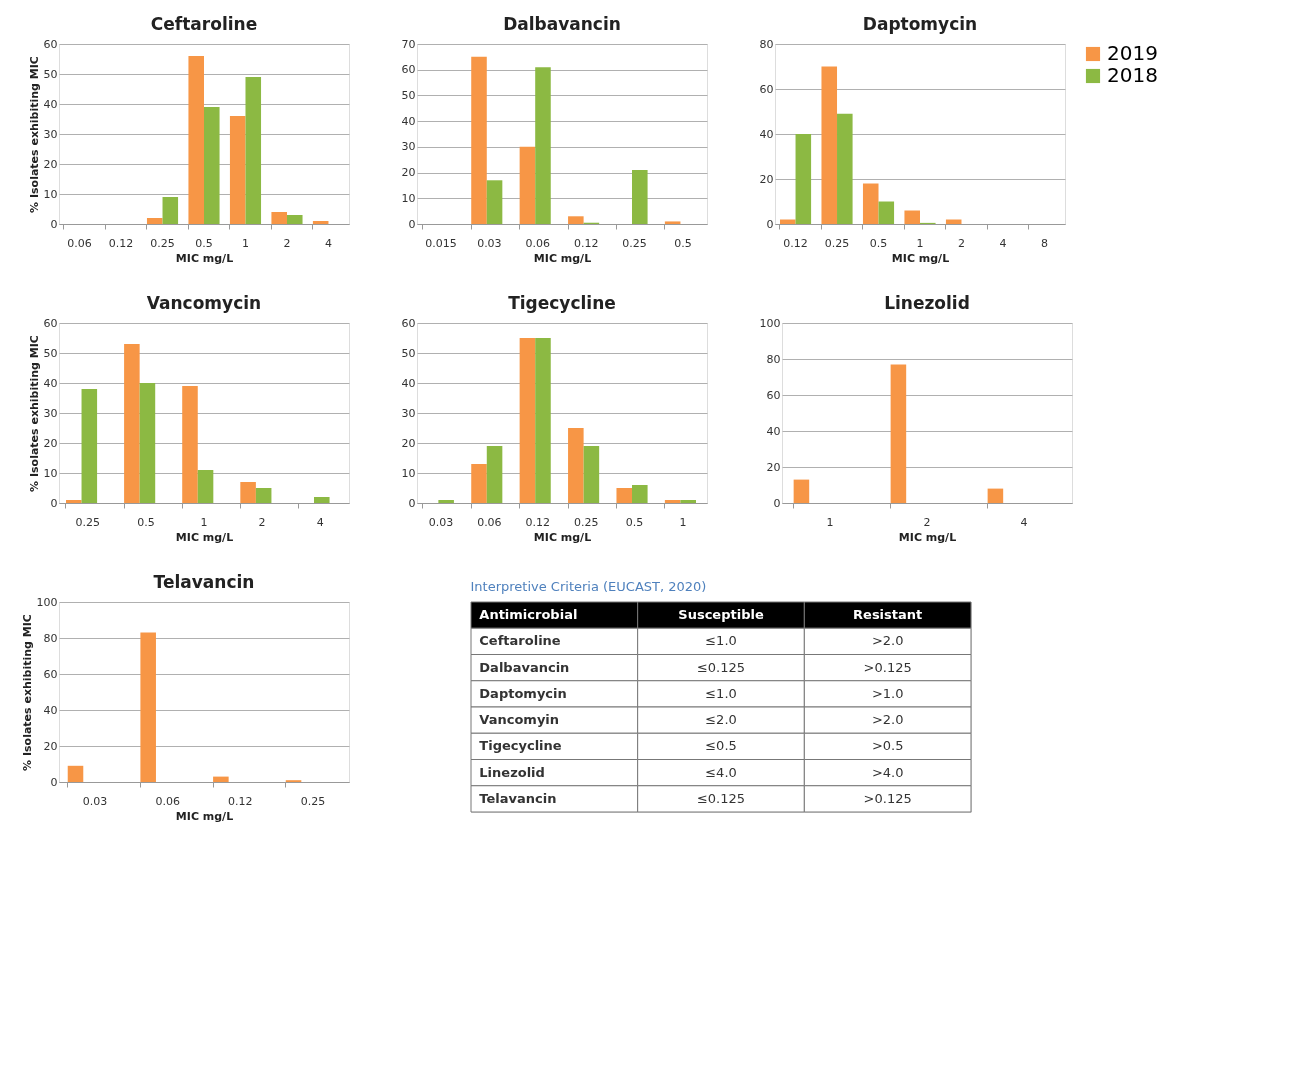 This screenshot has height=1072, width=1308. What do you see at coordinates (562, 24) in the screenshot?
I see `chart-title: Dalbavancin` at bounding box center [562, 24].